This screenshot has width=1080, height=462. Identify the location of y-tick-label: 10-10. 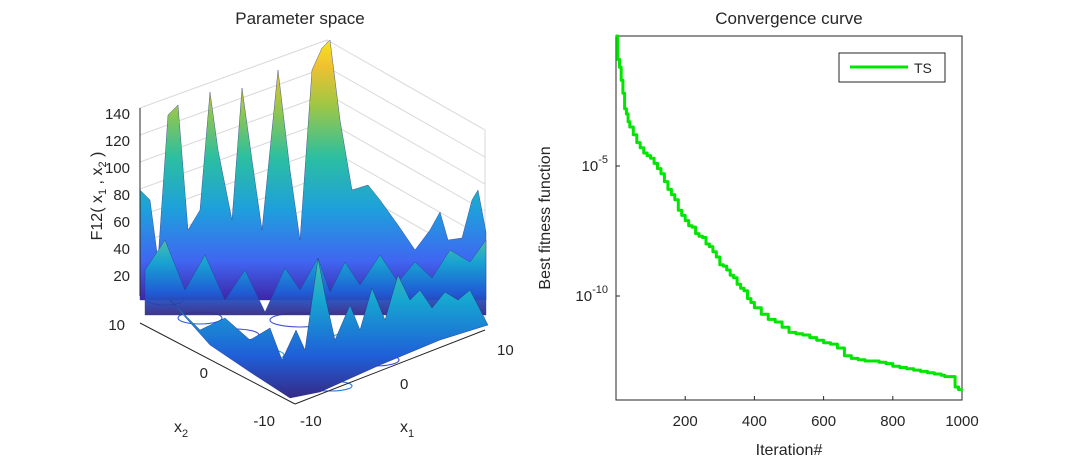
(591, 294).